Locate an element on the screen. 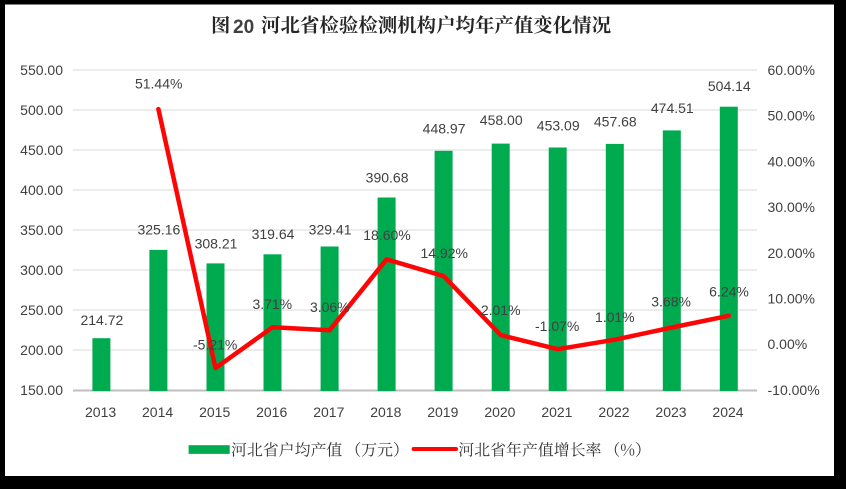 This screenshot has height=489, width=846. svg-text: 2015 is located at coordinates (214, 412).